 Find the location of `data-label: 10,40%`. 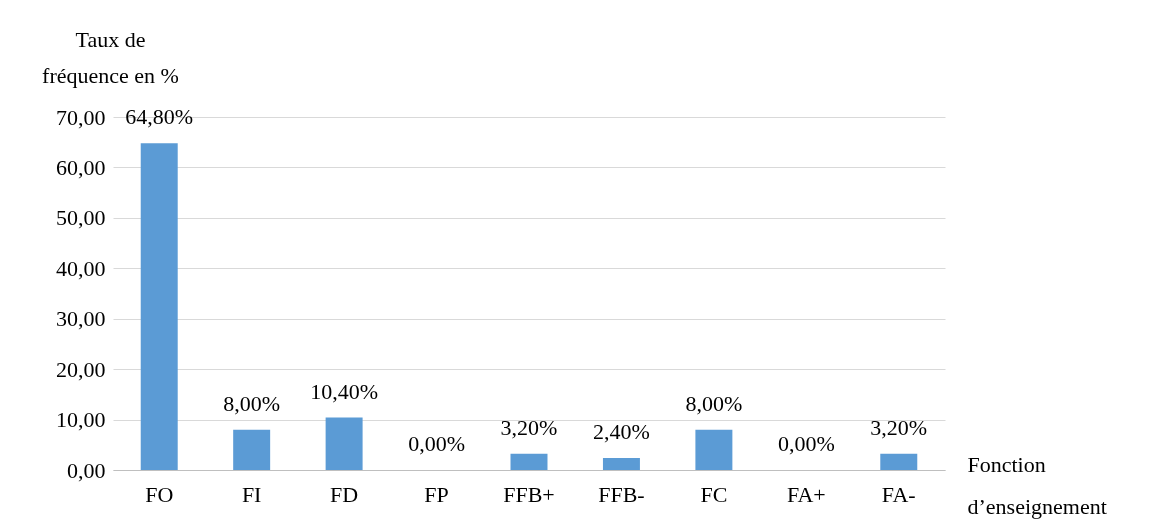

data-label: 10,40% is located at coordinates (344, 391).